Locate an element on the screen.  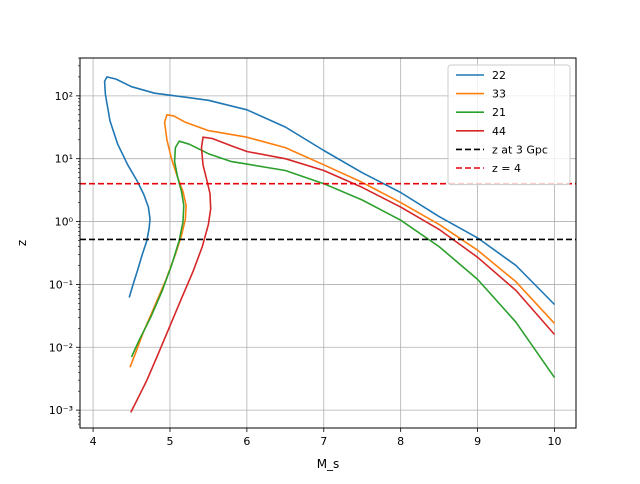
y-tick-label: 10⁻¹ is located at coordinates (61, 284).